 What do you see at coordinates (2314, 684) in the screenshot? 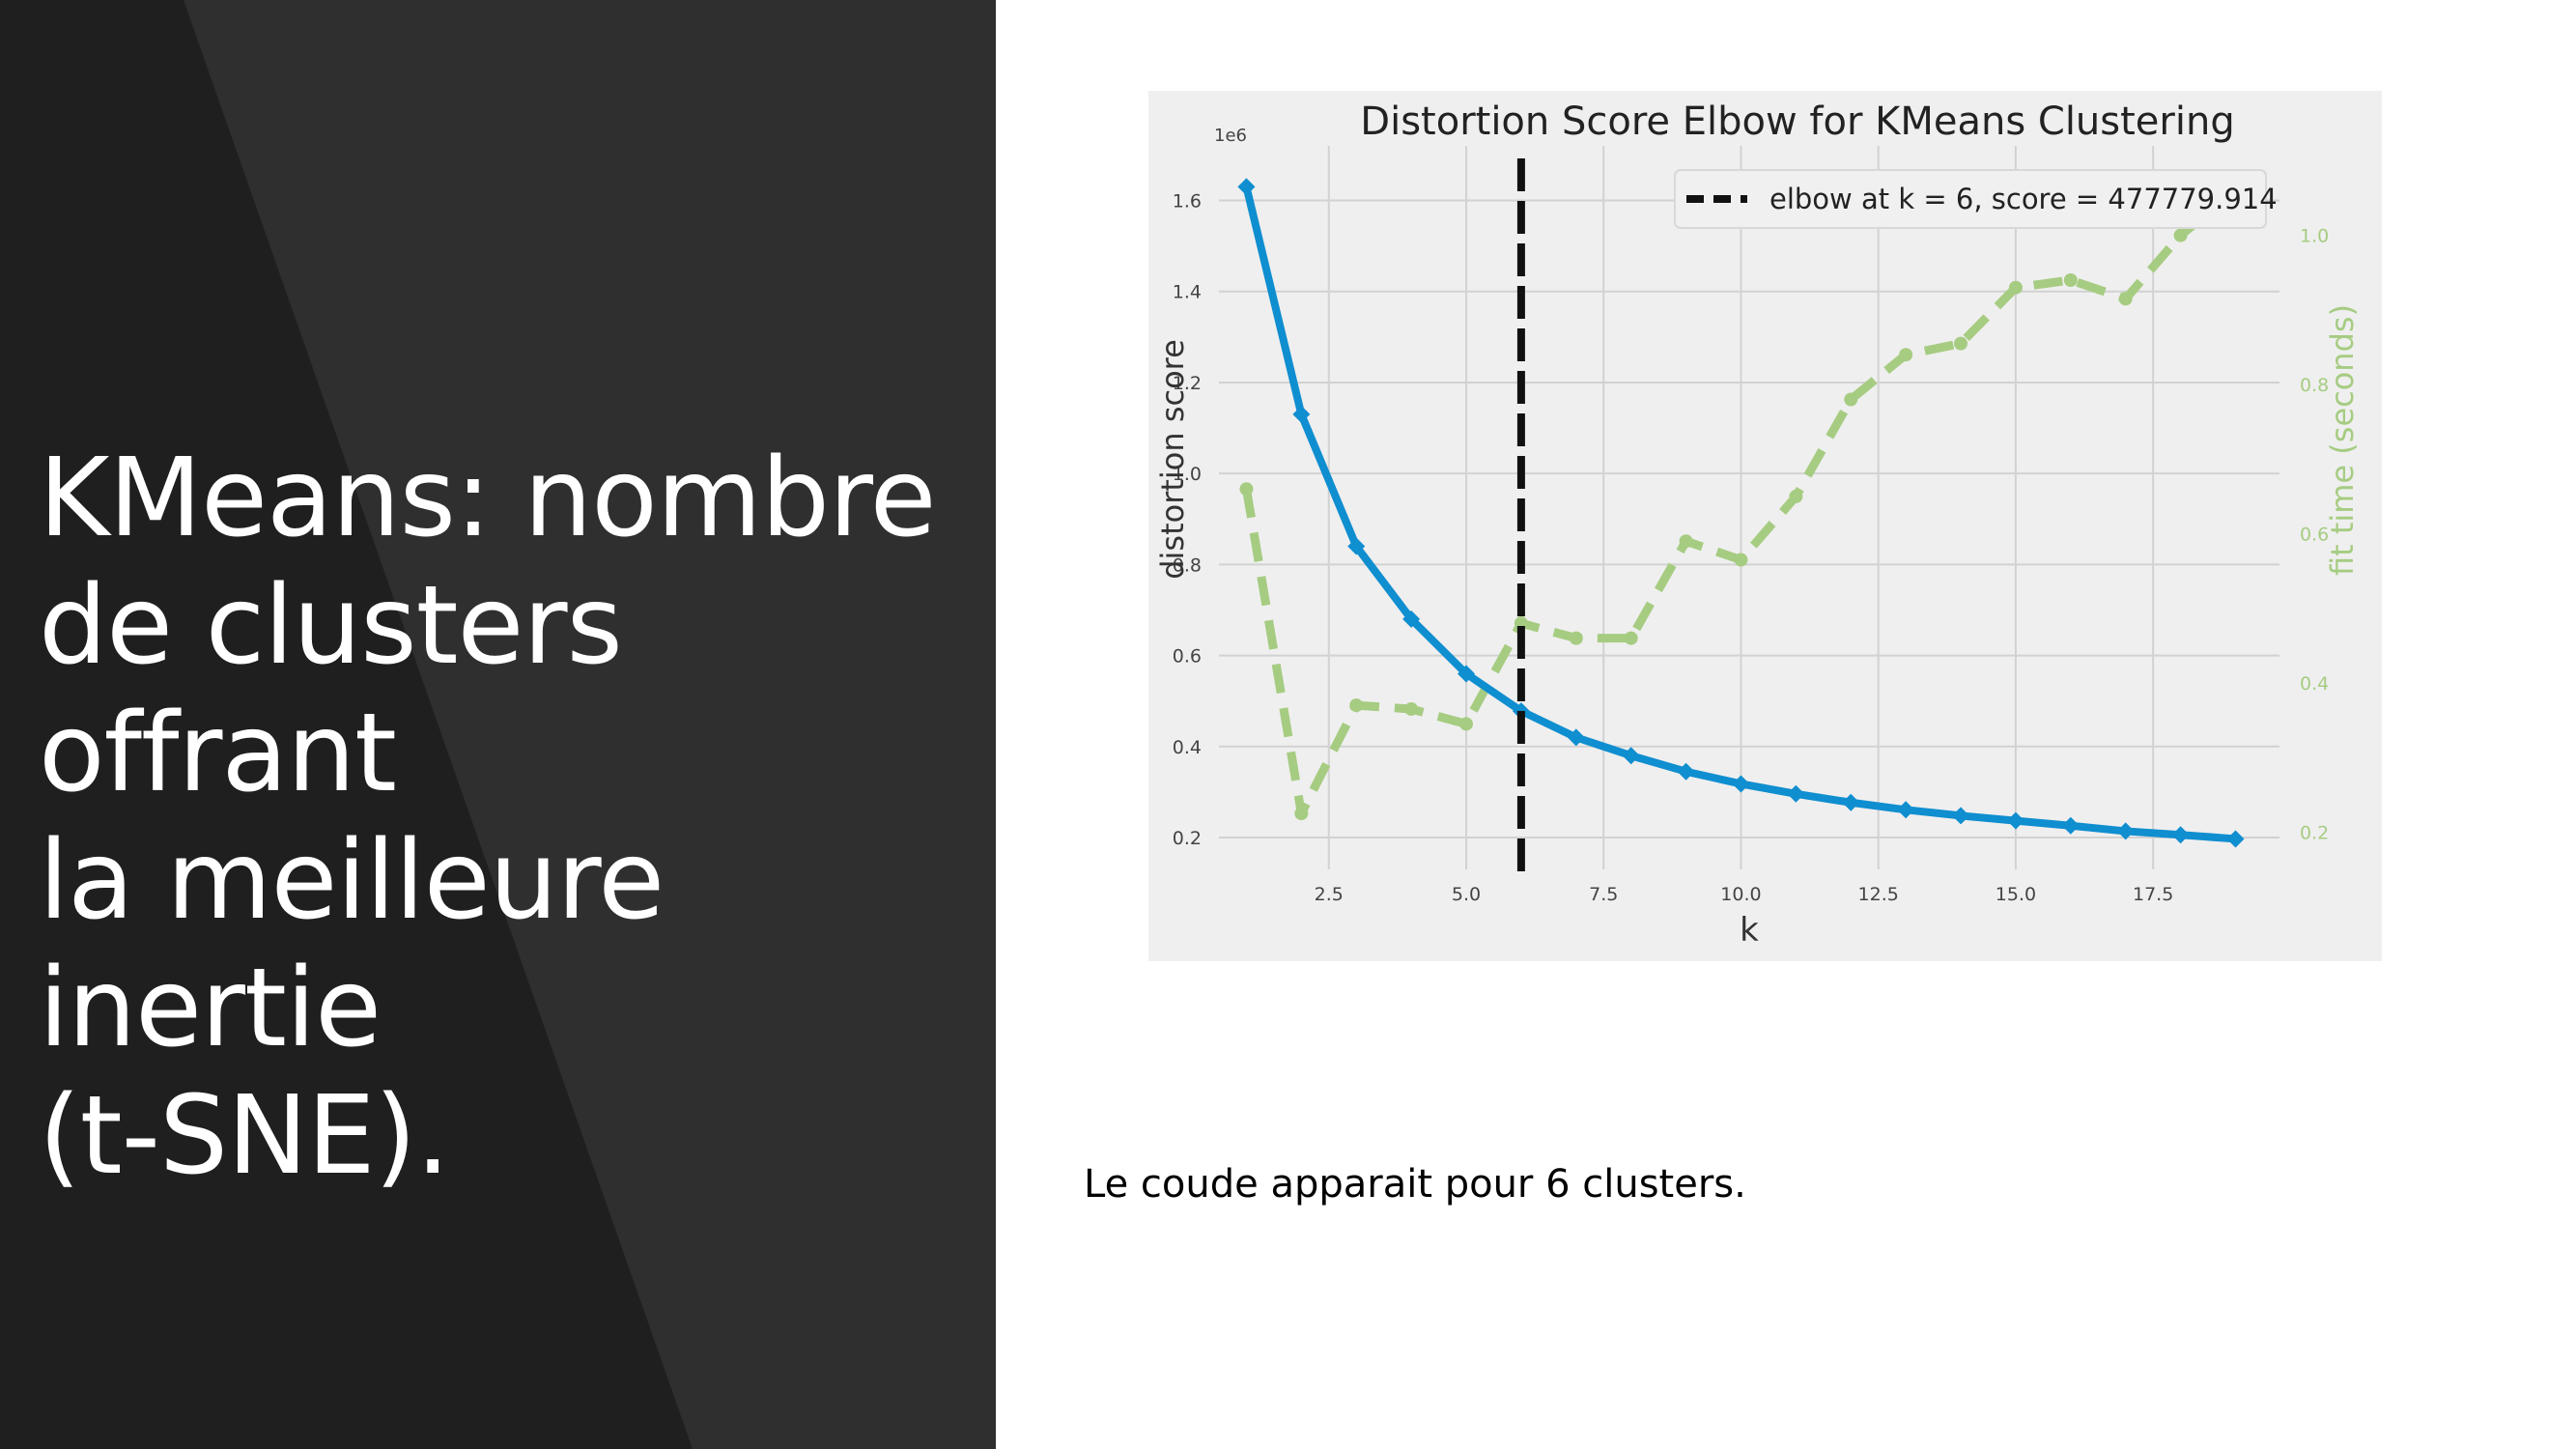
I see `y2-tick-label: 0.4` at bounding box center [2314, 684].